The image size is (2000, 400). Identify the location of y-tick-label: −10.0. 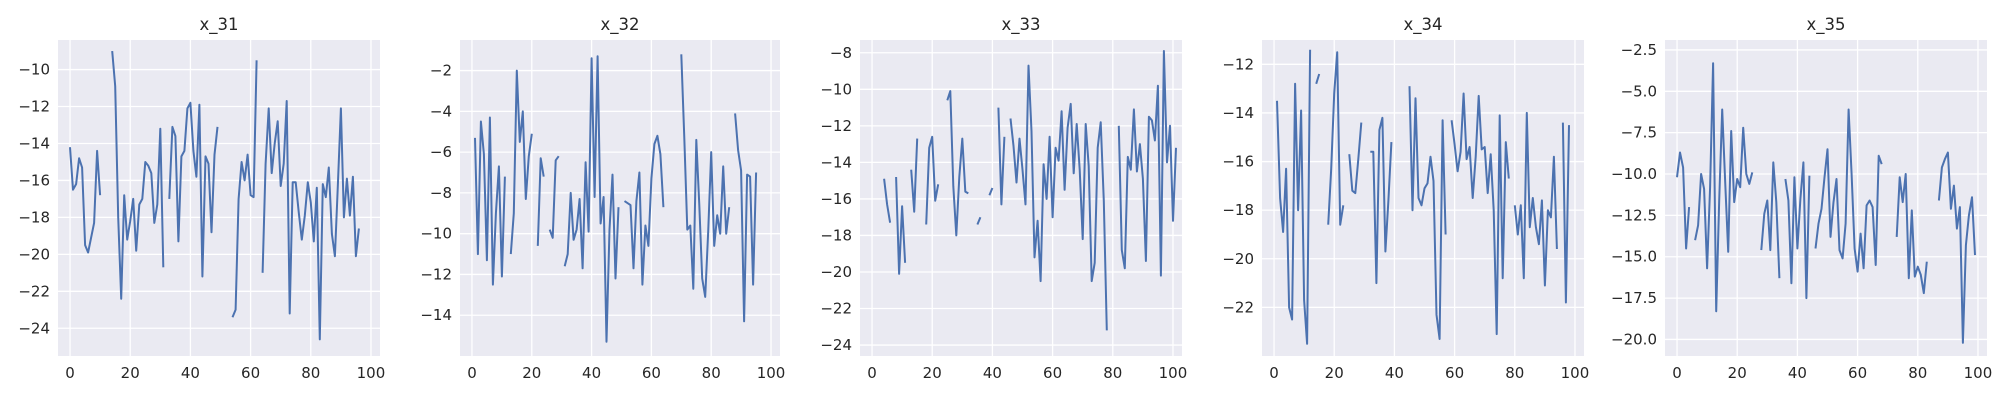
(1634, 174).